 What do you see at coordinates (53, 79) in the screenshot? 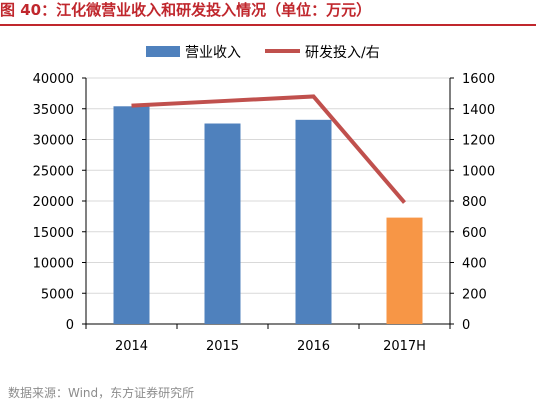
I see `y-left-tick-label: 40000` at bounding box center [53, 79].